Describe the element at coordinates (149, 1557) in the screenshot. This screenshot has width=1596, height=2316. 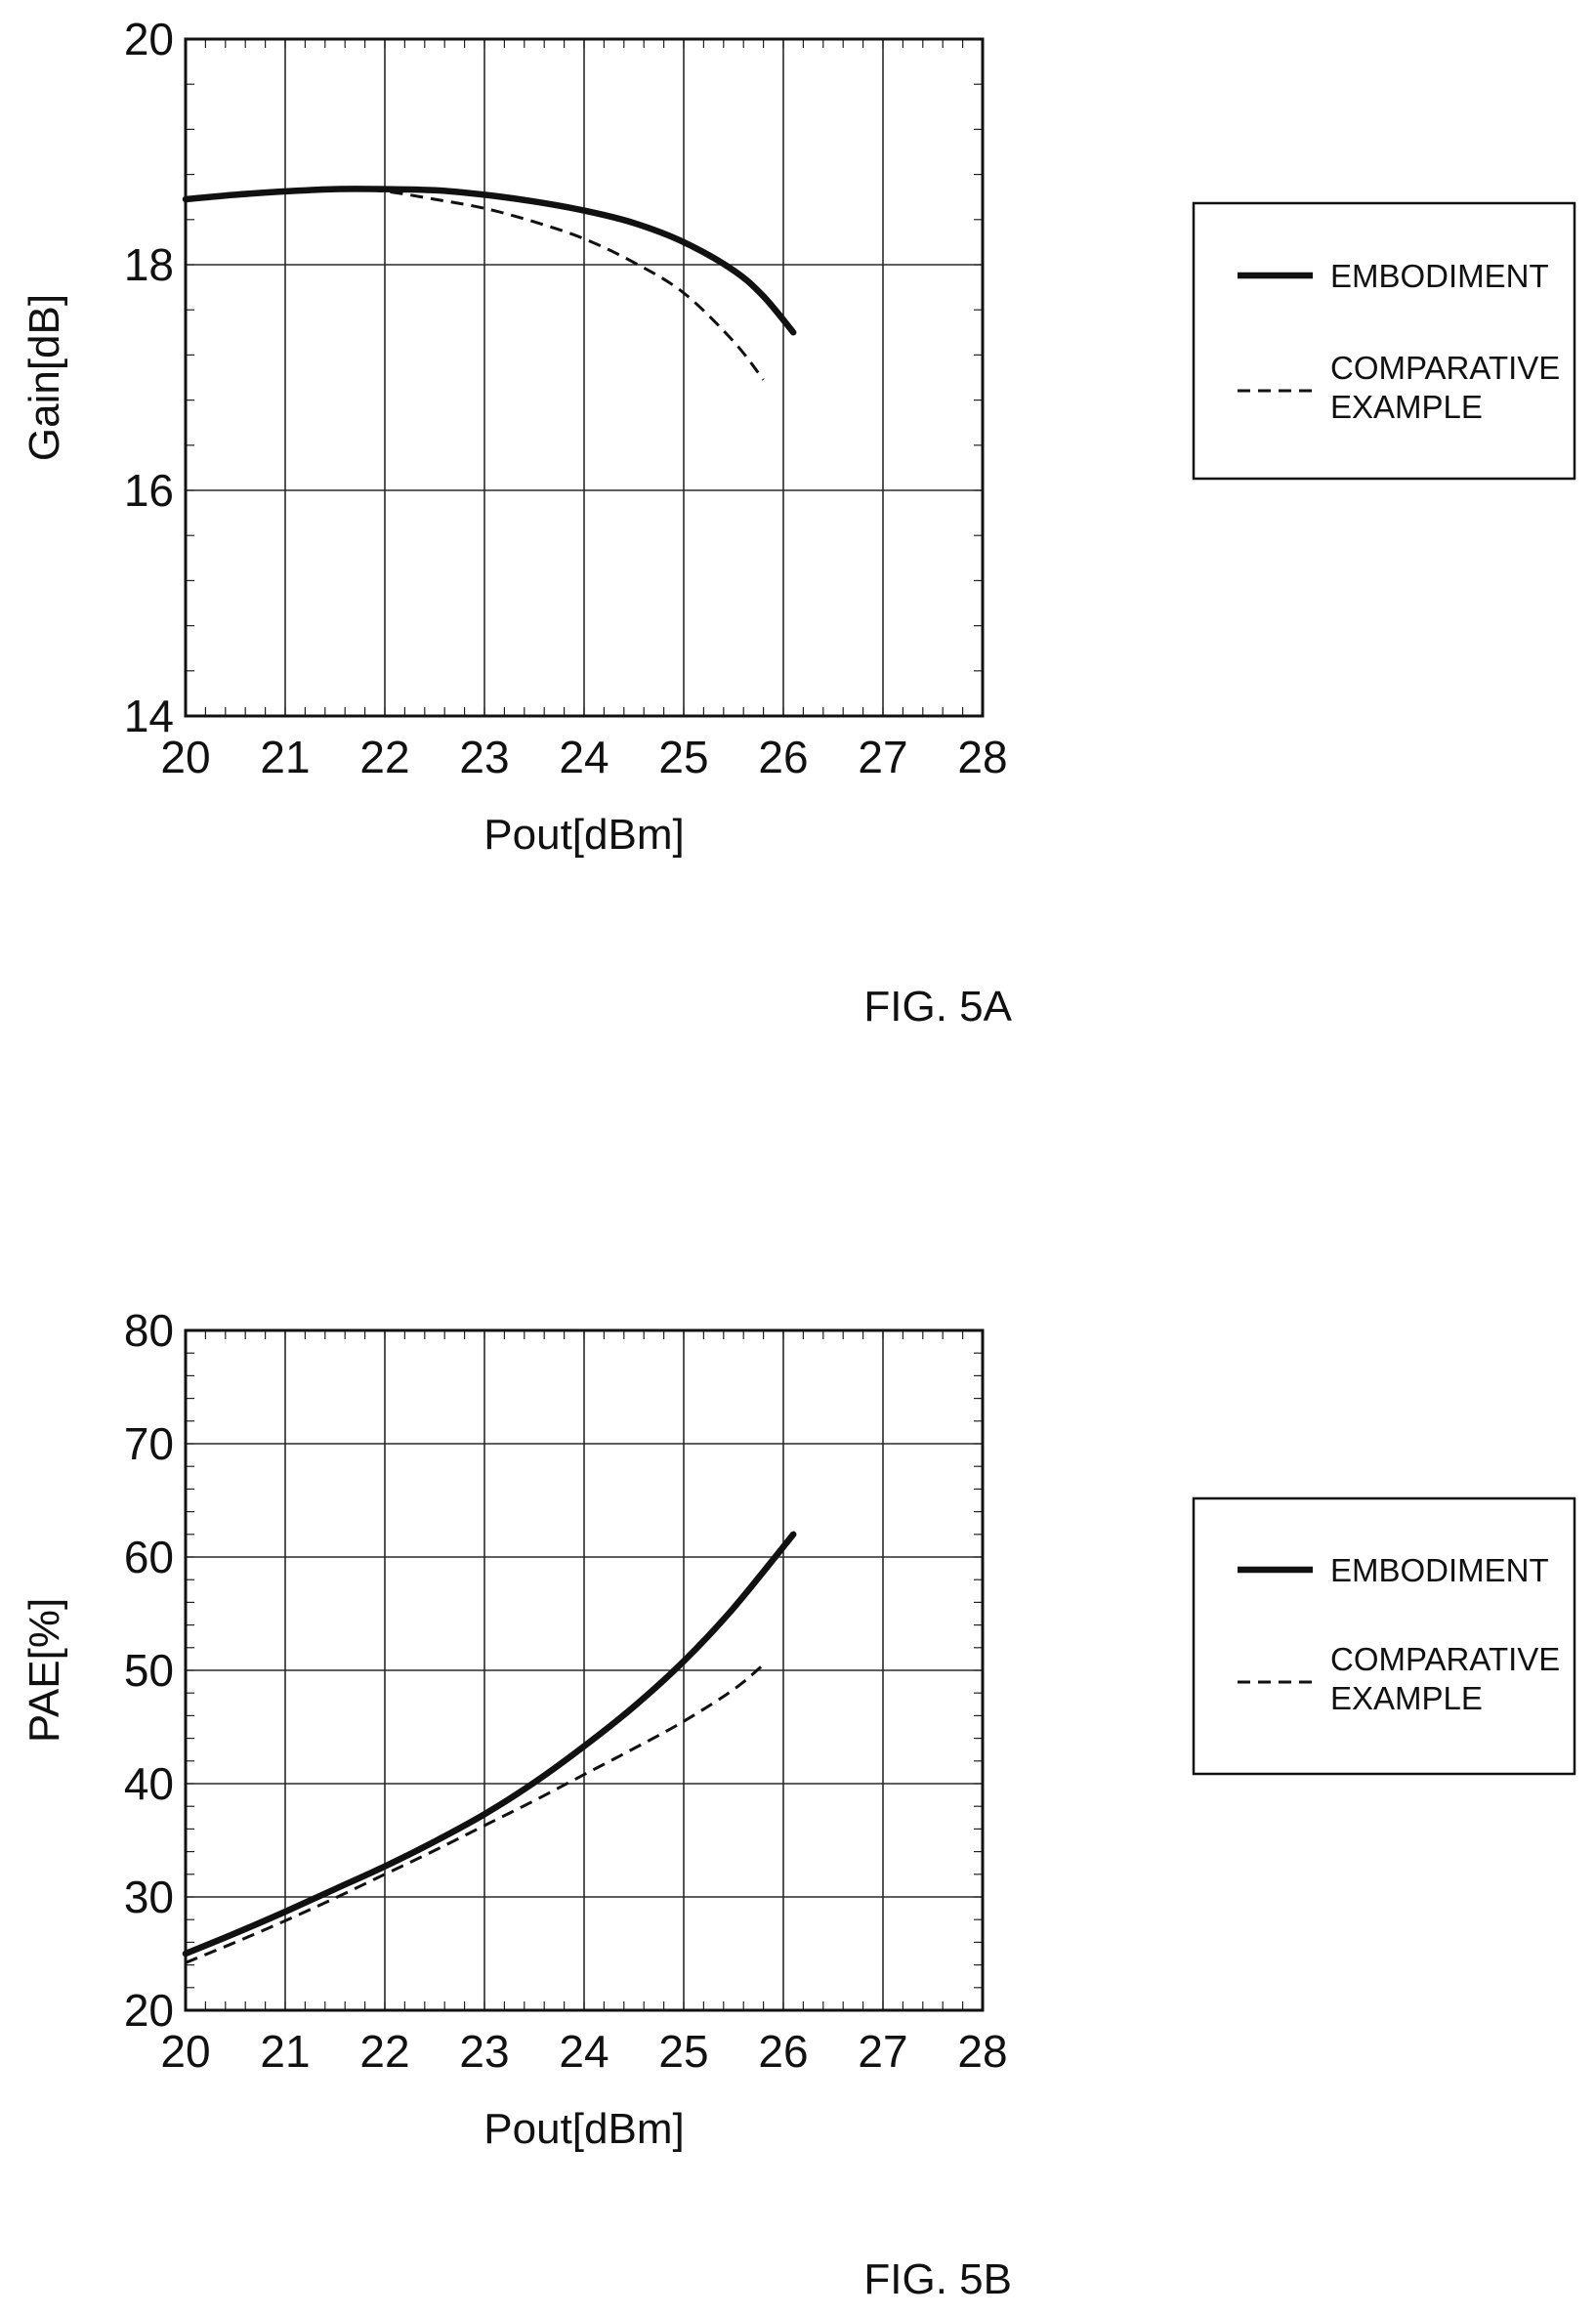
I see `y-tick-label: 60` at that location.